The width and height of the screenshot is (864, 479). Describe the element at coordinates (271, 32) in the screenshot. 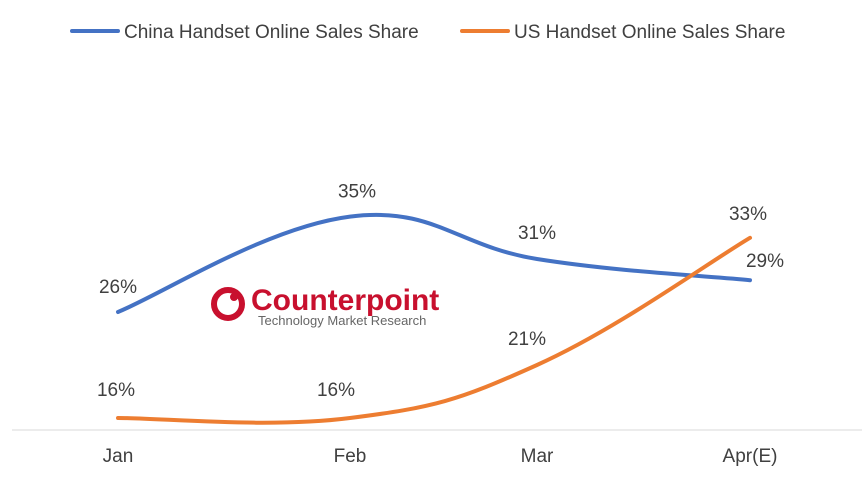

I see `legend-label-china: China Handset Online Sales Share` at that location.